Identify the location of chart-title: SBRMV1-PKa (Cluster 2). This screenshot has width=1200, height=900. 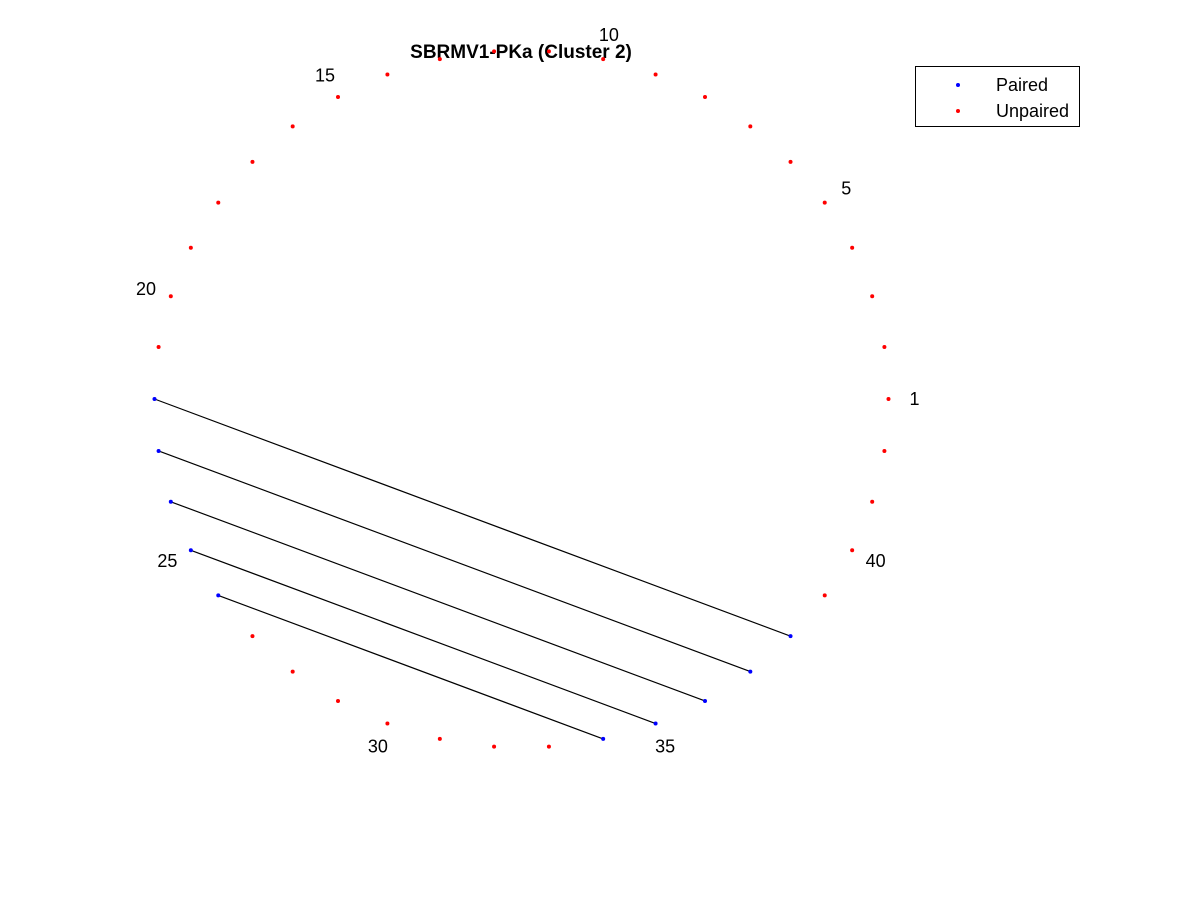
(521, 52).